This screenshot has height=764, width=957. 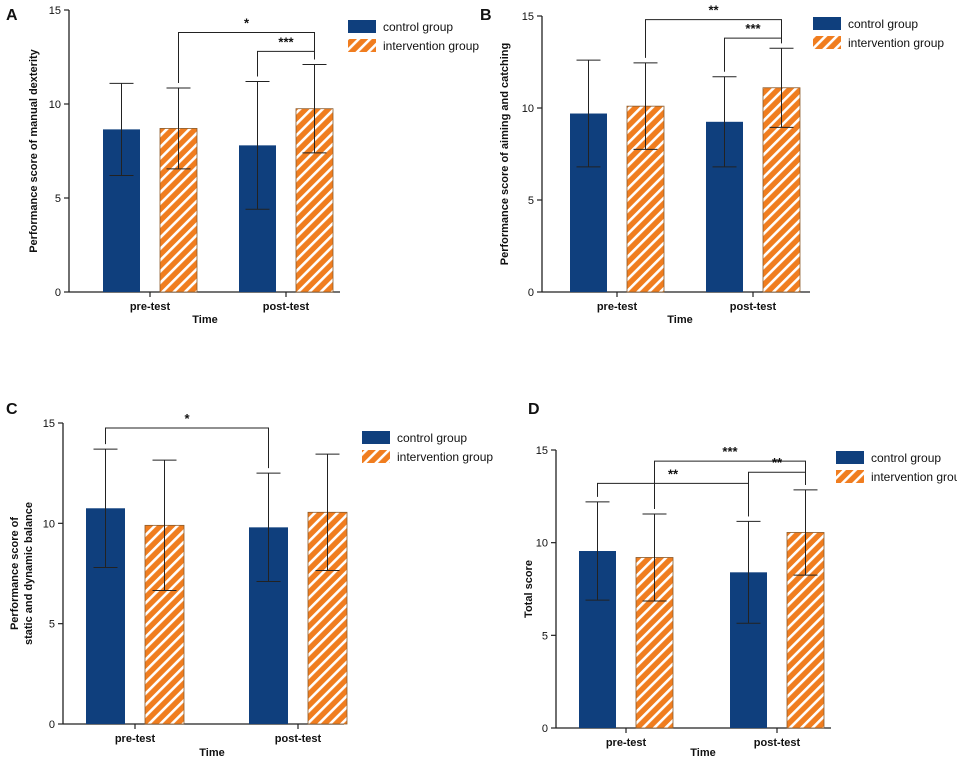 What do you see at coordinates (486, 15) in the screenshot?
I see `panel-label: B` at bounding box center [486, 15].